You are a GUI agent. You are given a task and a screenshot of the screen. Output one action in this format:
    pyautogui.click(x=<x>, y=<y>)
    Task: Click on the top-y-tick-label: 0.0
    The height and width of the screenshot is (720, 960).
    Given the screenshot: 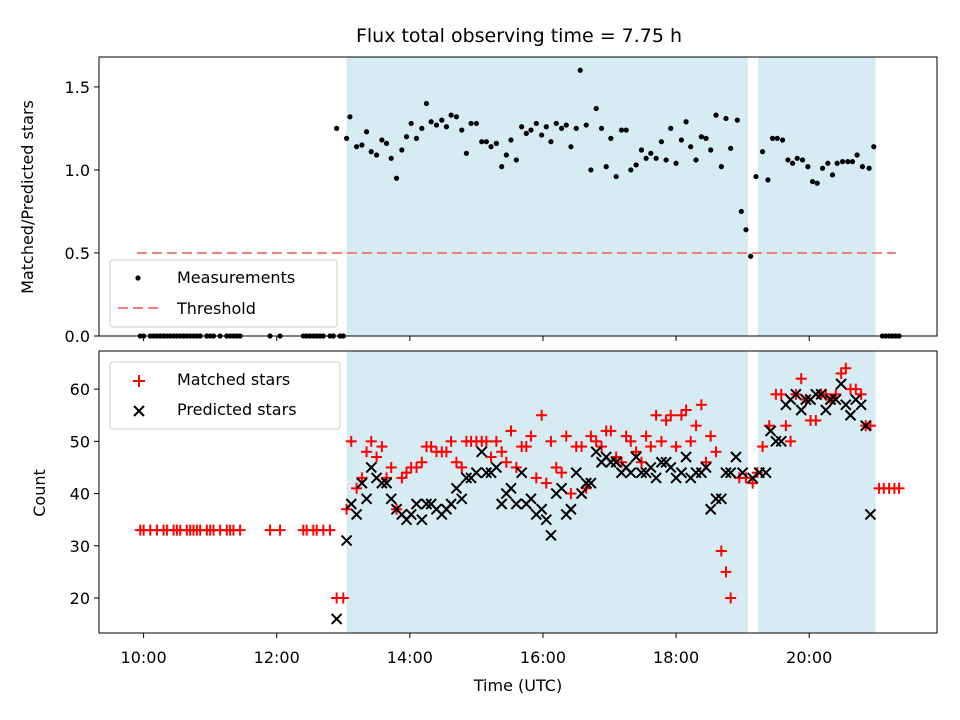 What is the action you would take?
    pyautogui.click(x=77, y=336)
    